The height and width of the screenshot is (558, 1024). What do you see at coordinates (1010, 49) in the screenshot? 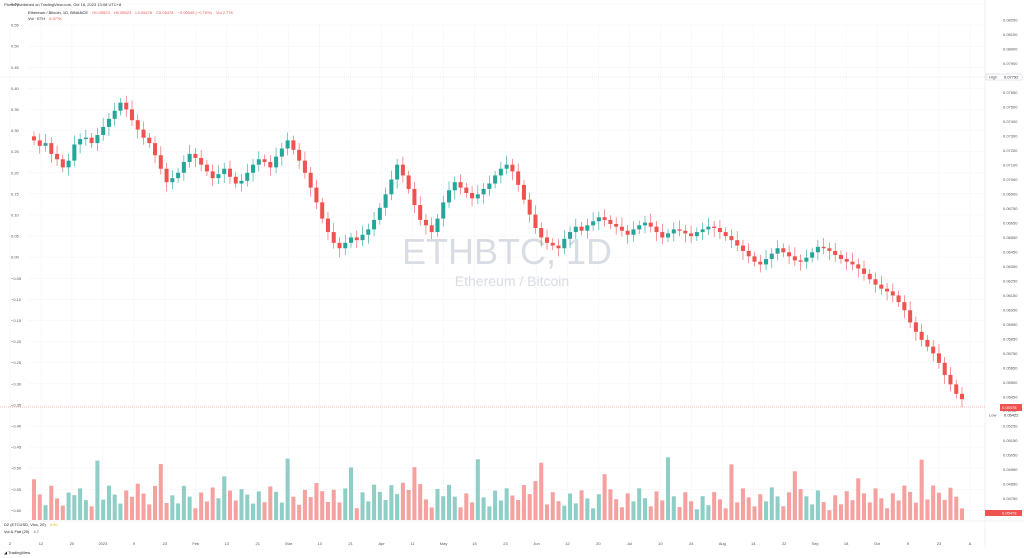
I see `right-tick-label: 0.08000` at bounding box center [1010, 49].